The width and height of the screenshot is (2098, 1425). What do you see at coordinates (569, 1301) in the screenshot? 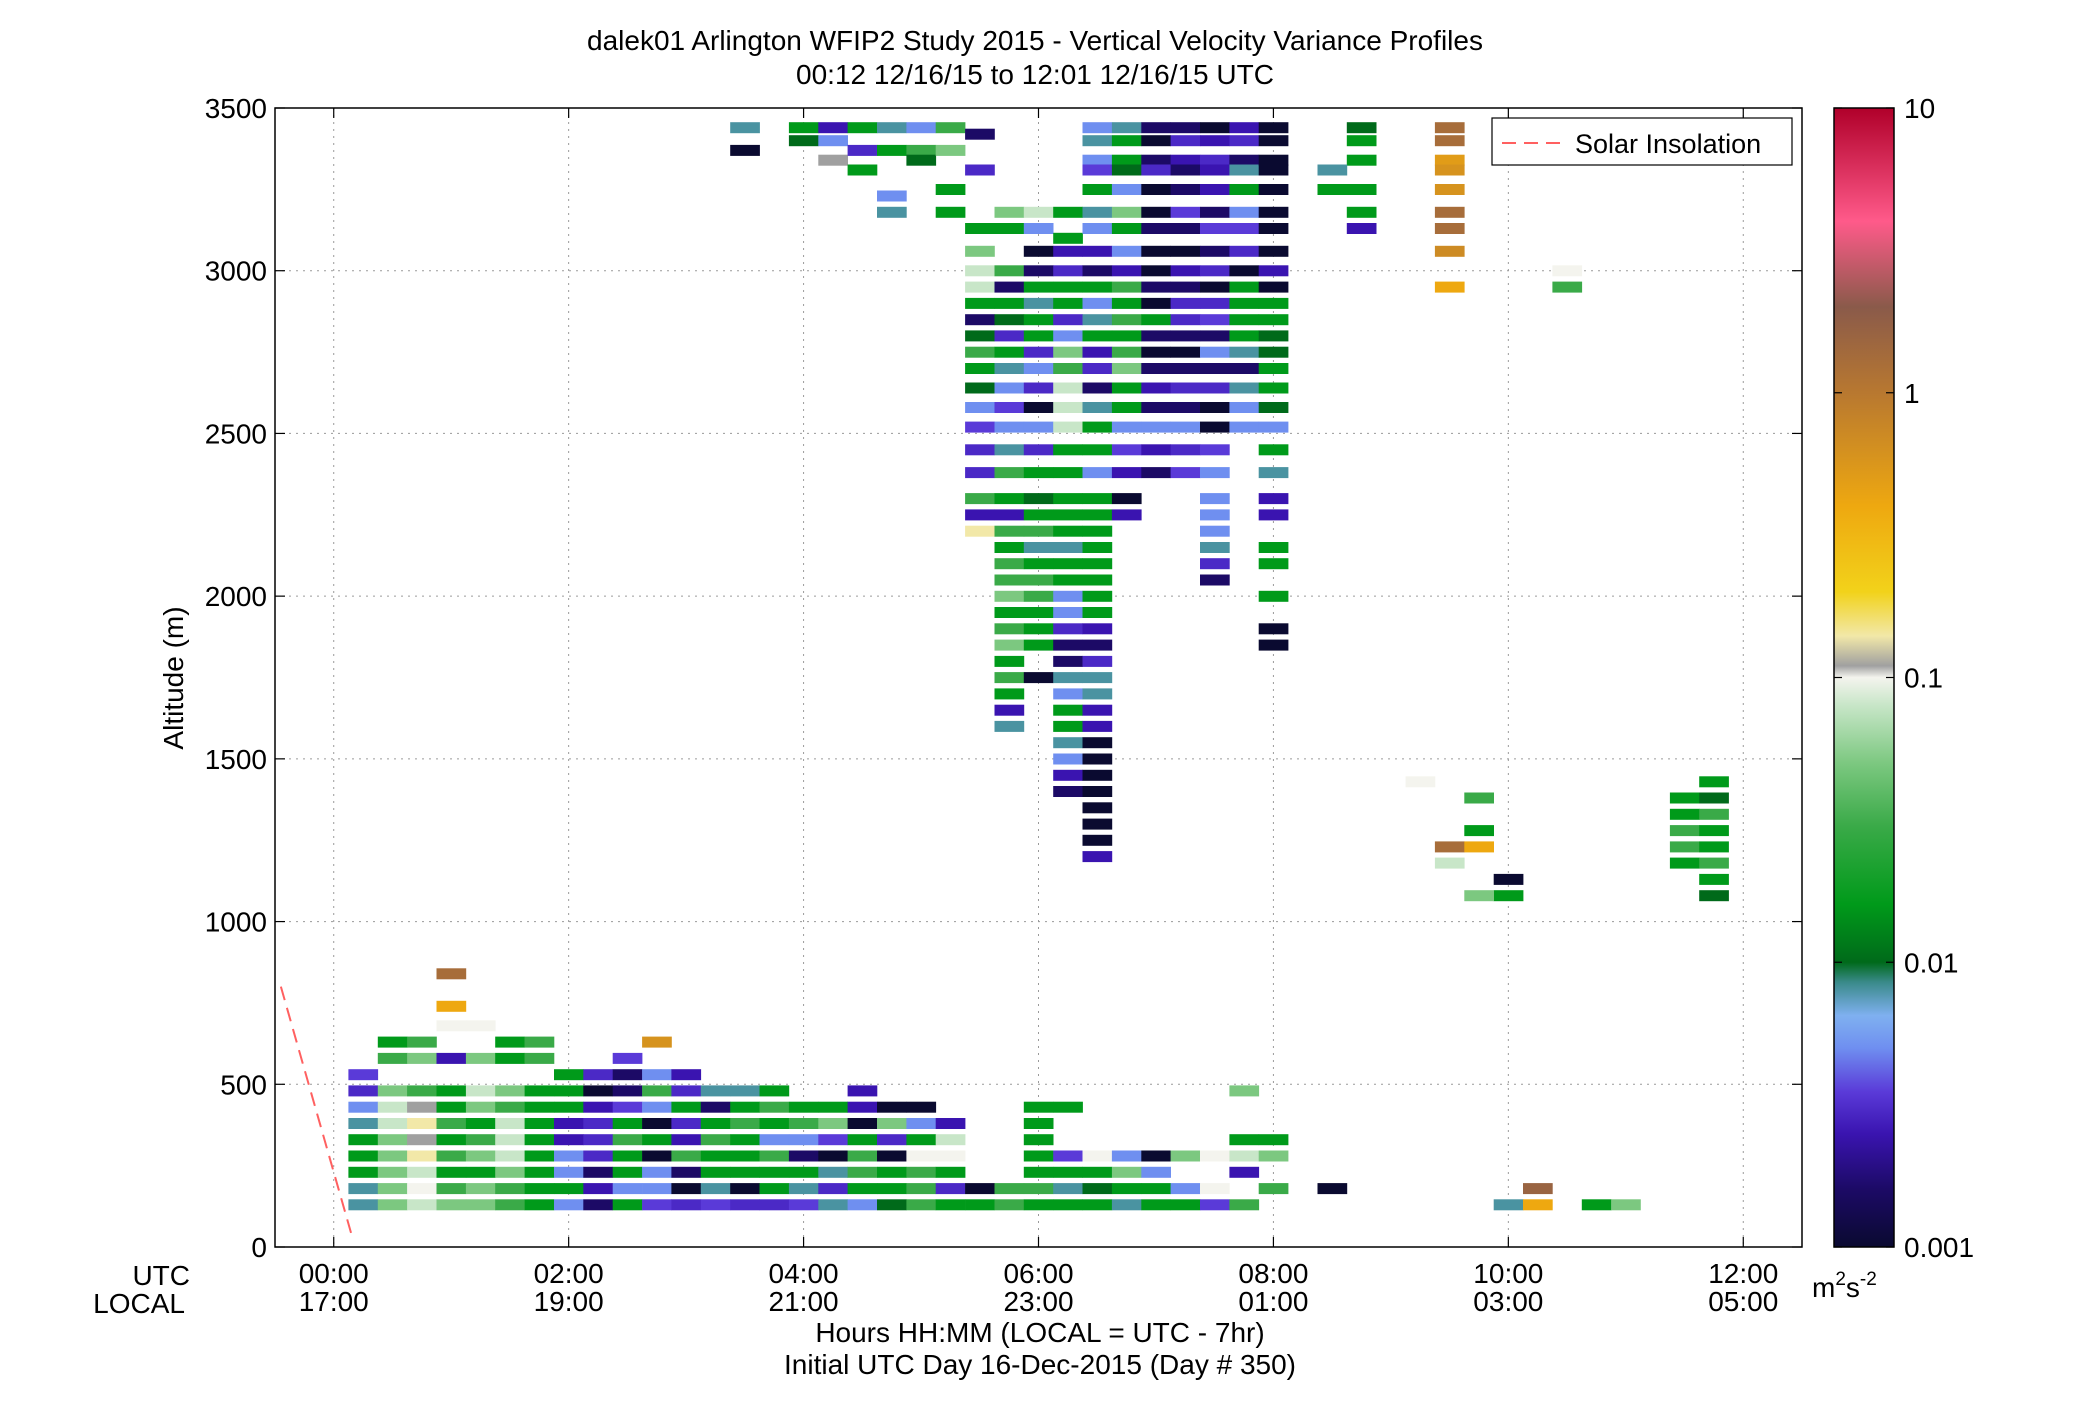
I see `x-tick-label-local: 19:00` at bounding box center [569, 1301].